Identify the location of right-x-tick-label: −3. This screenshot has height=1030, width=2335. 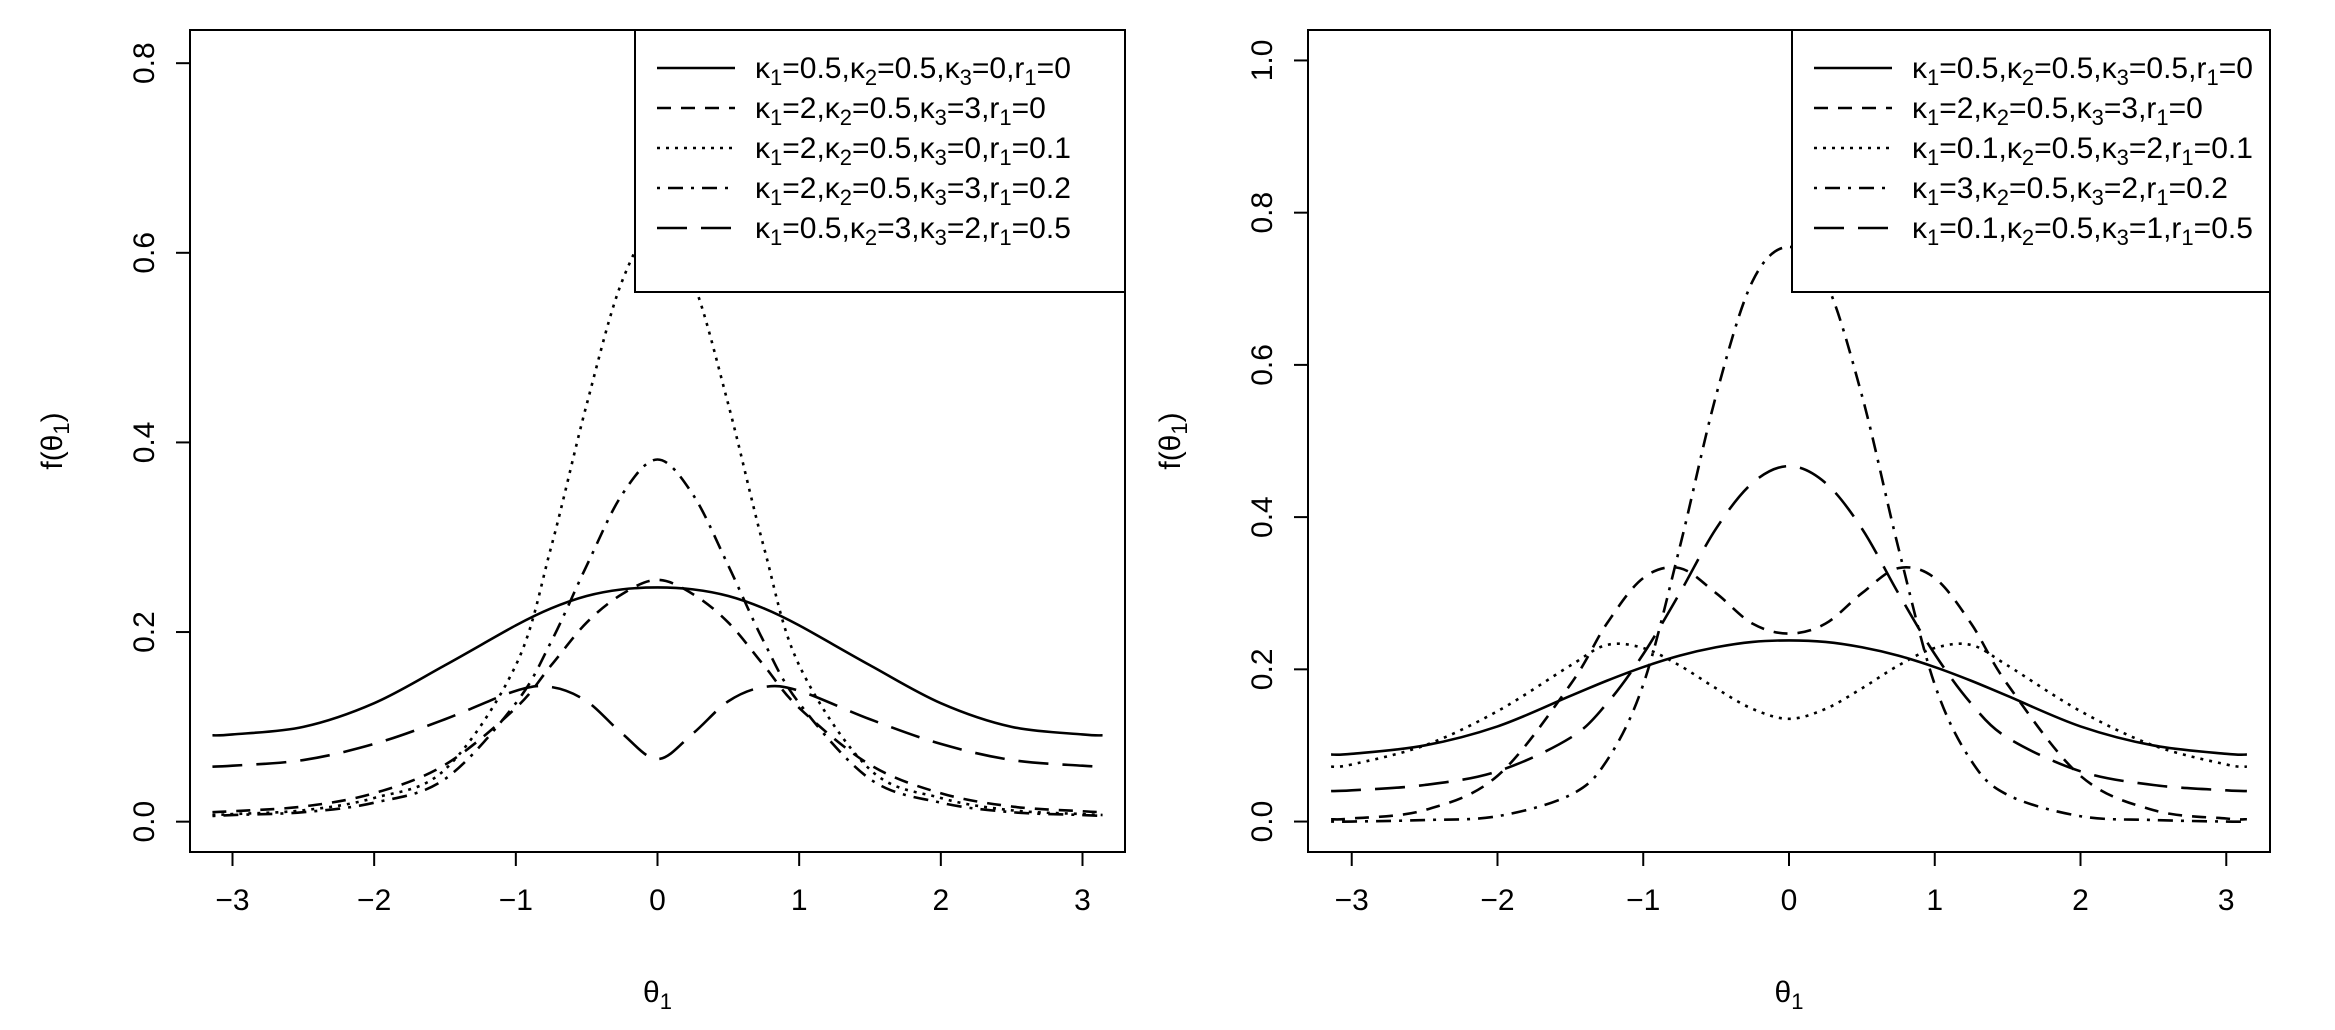
(1352, 900).